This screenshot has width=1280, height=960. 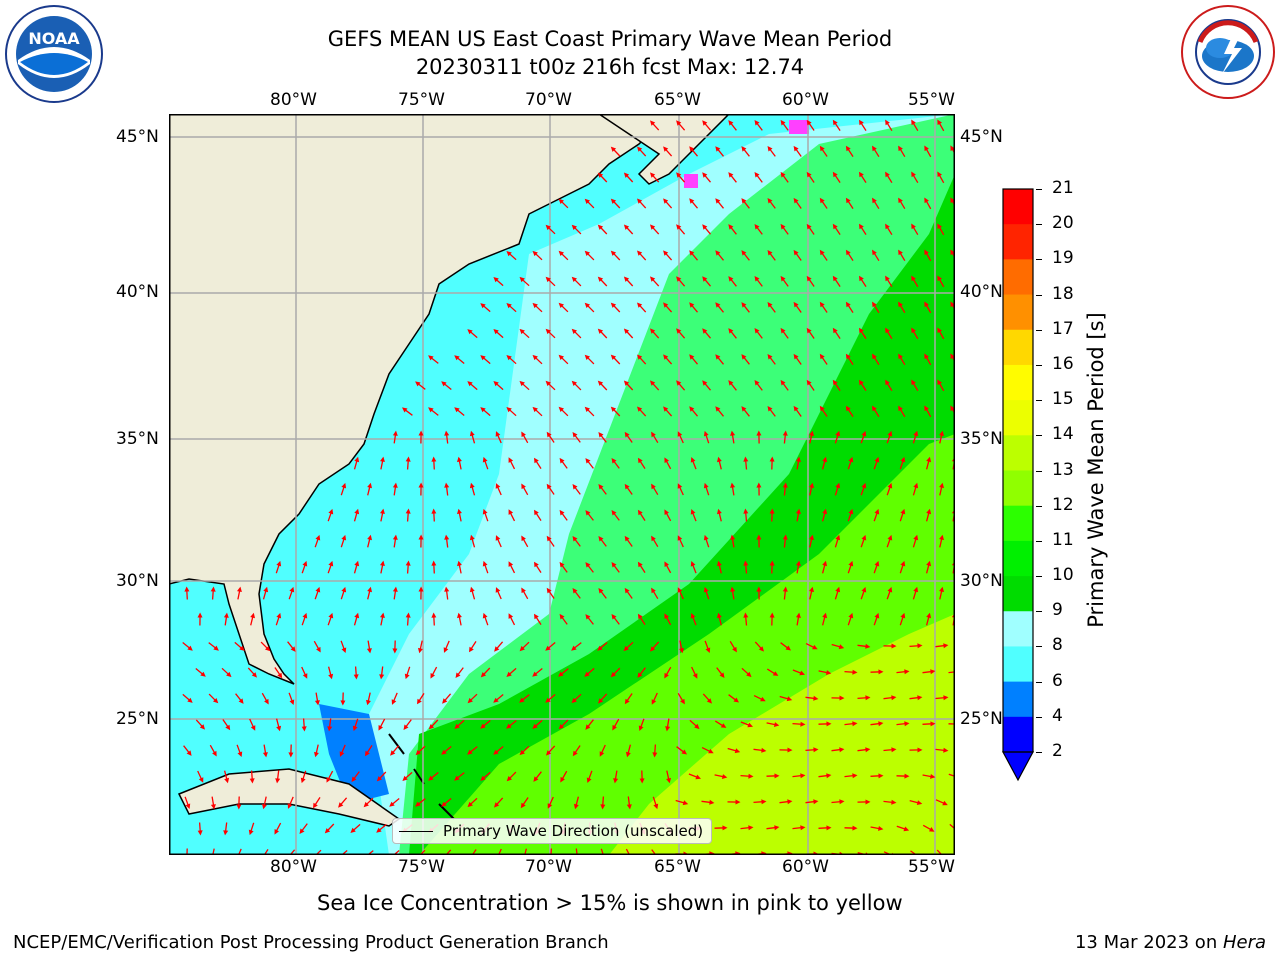 I want to click on lon-label-bottom: 65°W, so click(x=677, y=867).